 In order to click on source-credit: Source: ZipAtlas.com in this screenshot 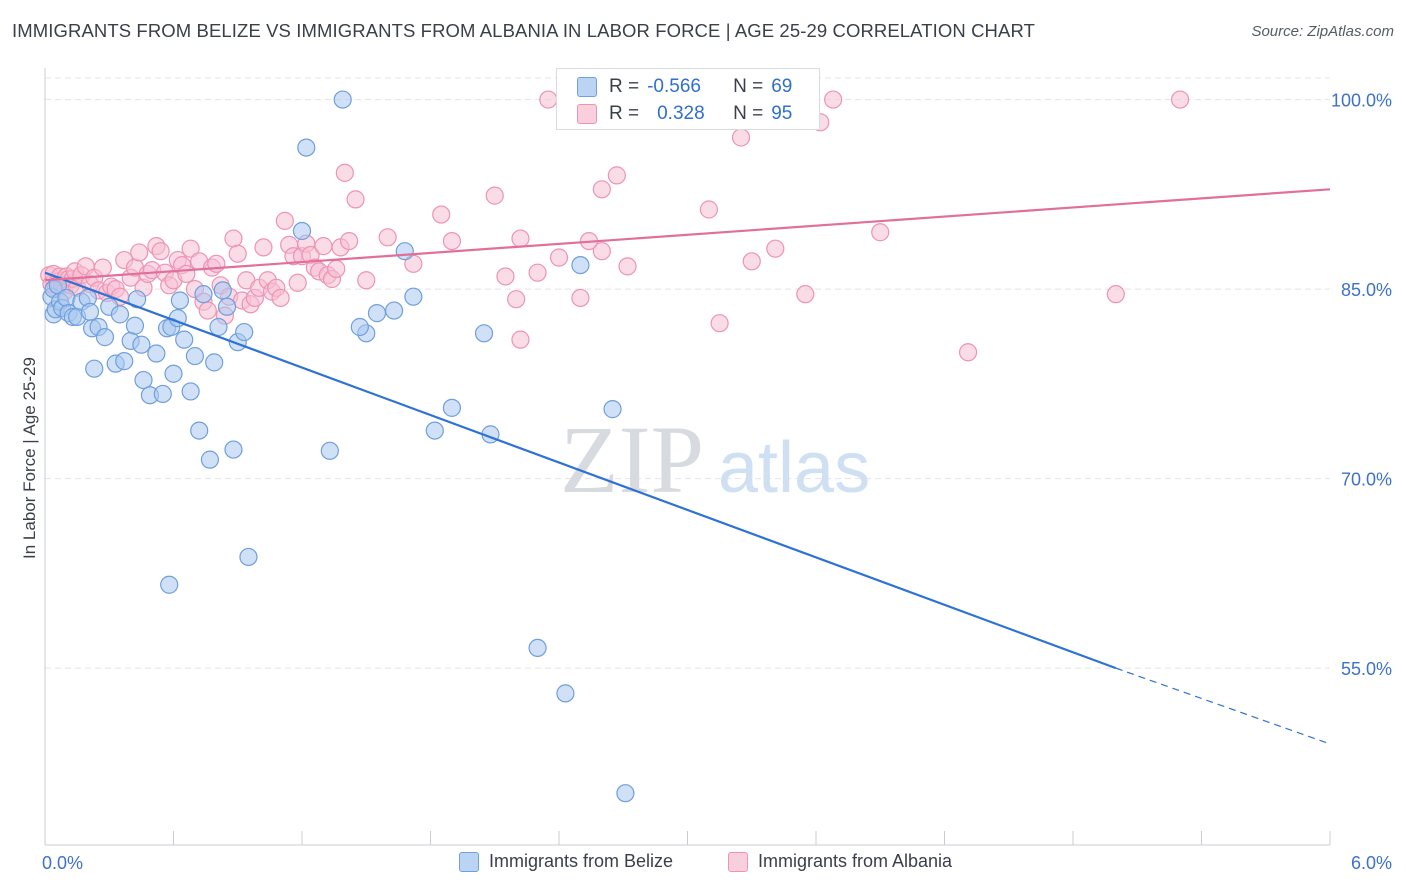, I will do `click(1322, 31)`.